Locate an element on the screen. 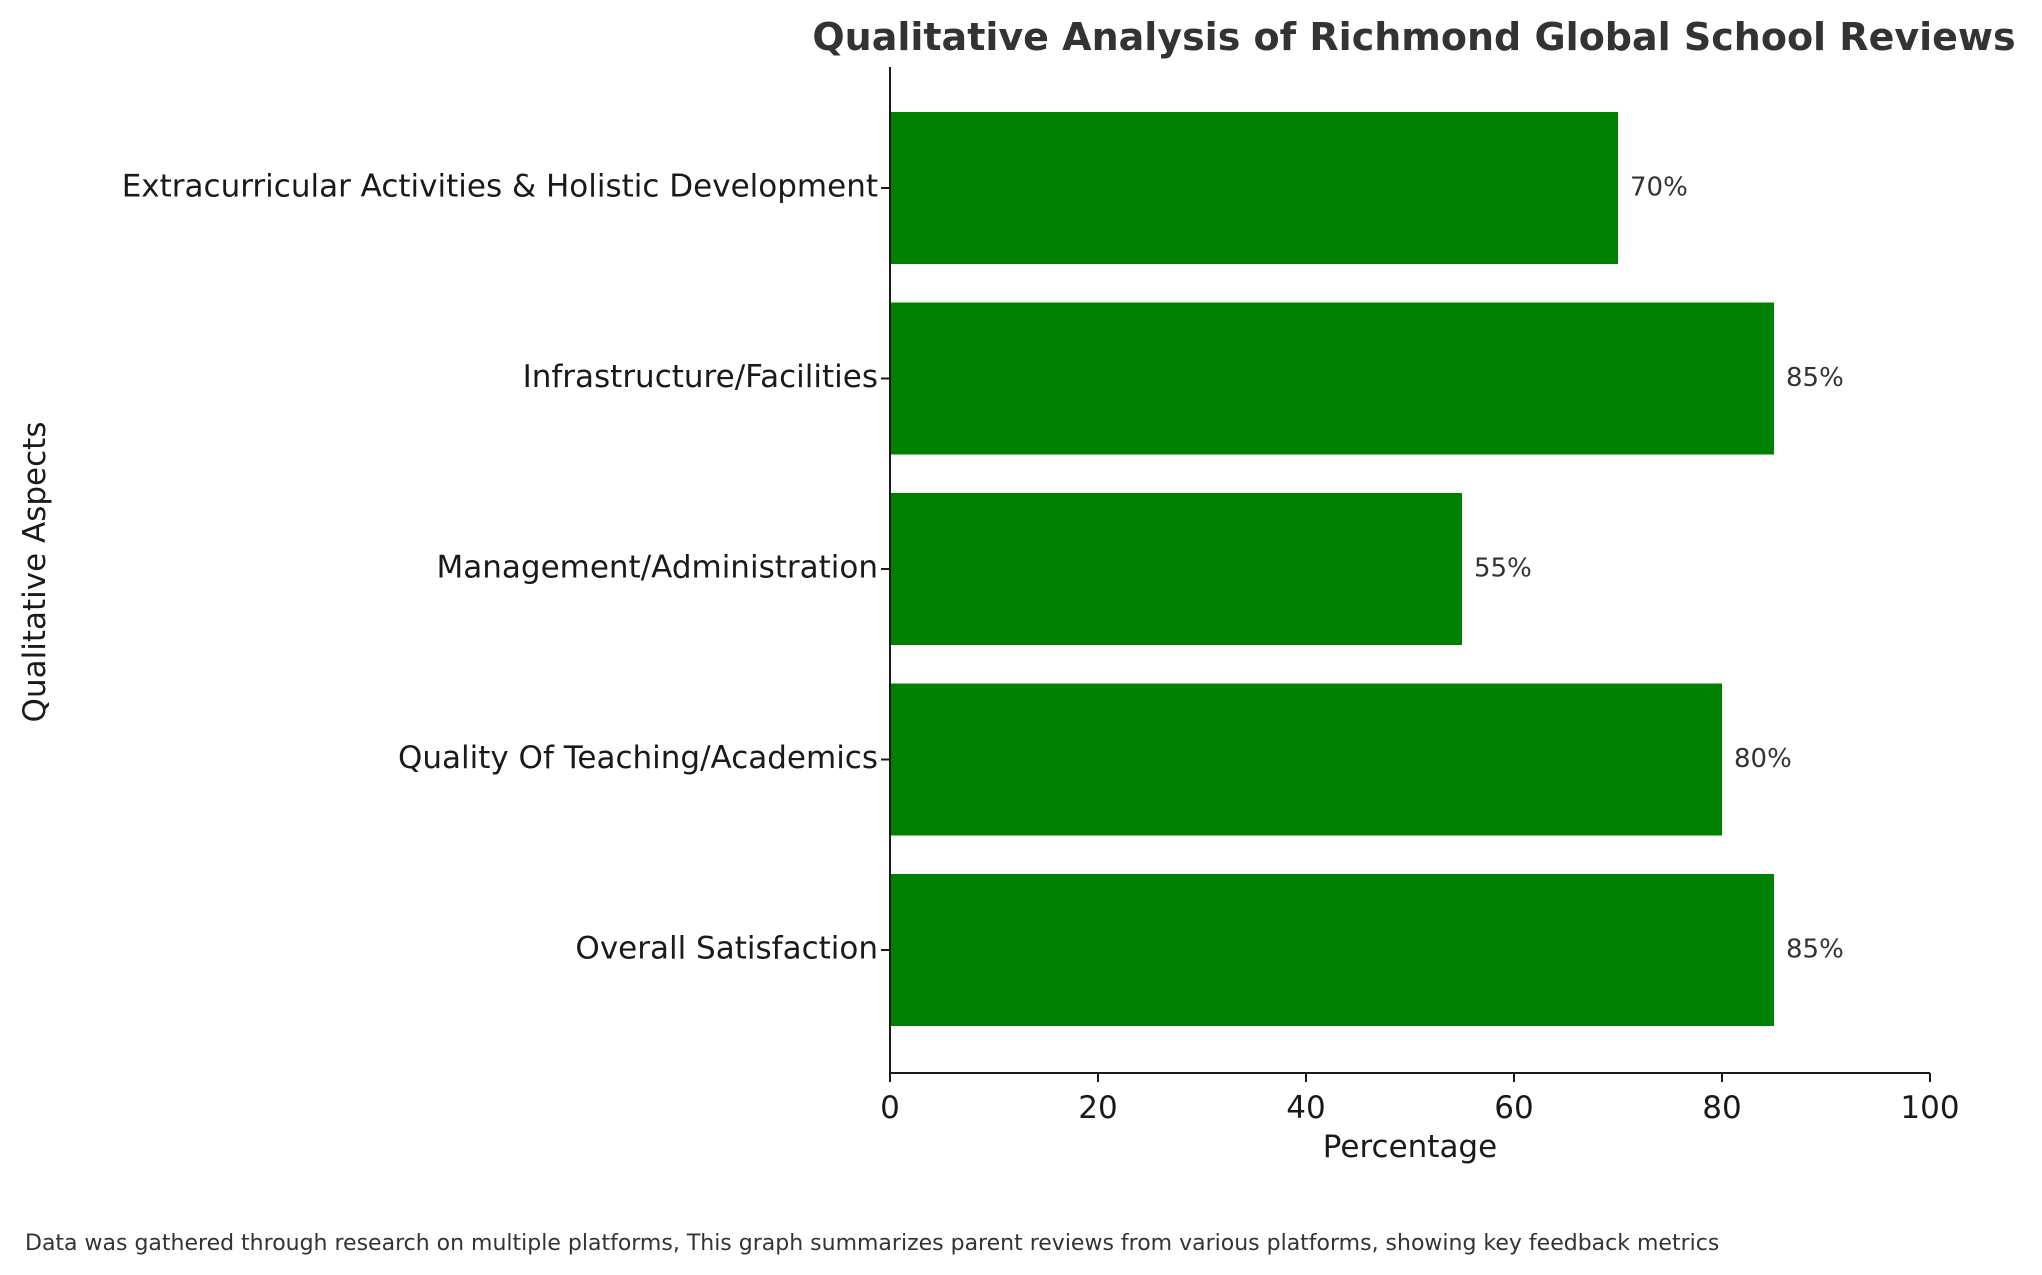 The height and width of the screenshot is (1275, 2042). x-tick-label-20: 20 is located at coordinates (1097, 1108).